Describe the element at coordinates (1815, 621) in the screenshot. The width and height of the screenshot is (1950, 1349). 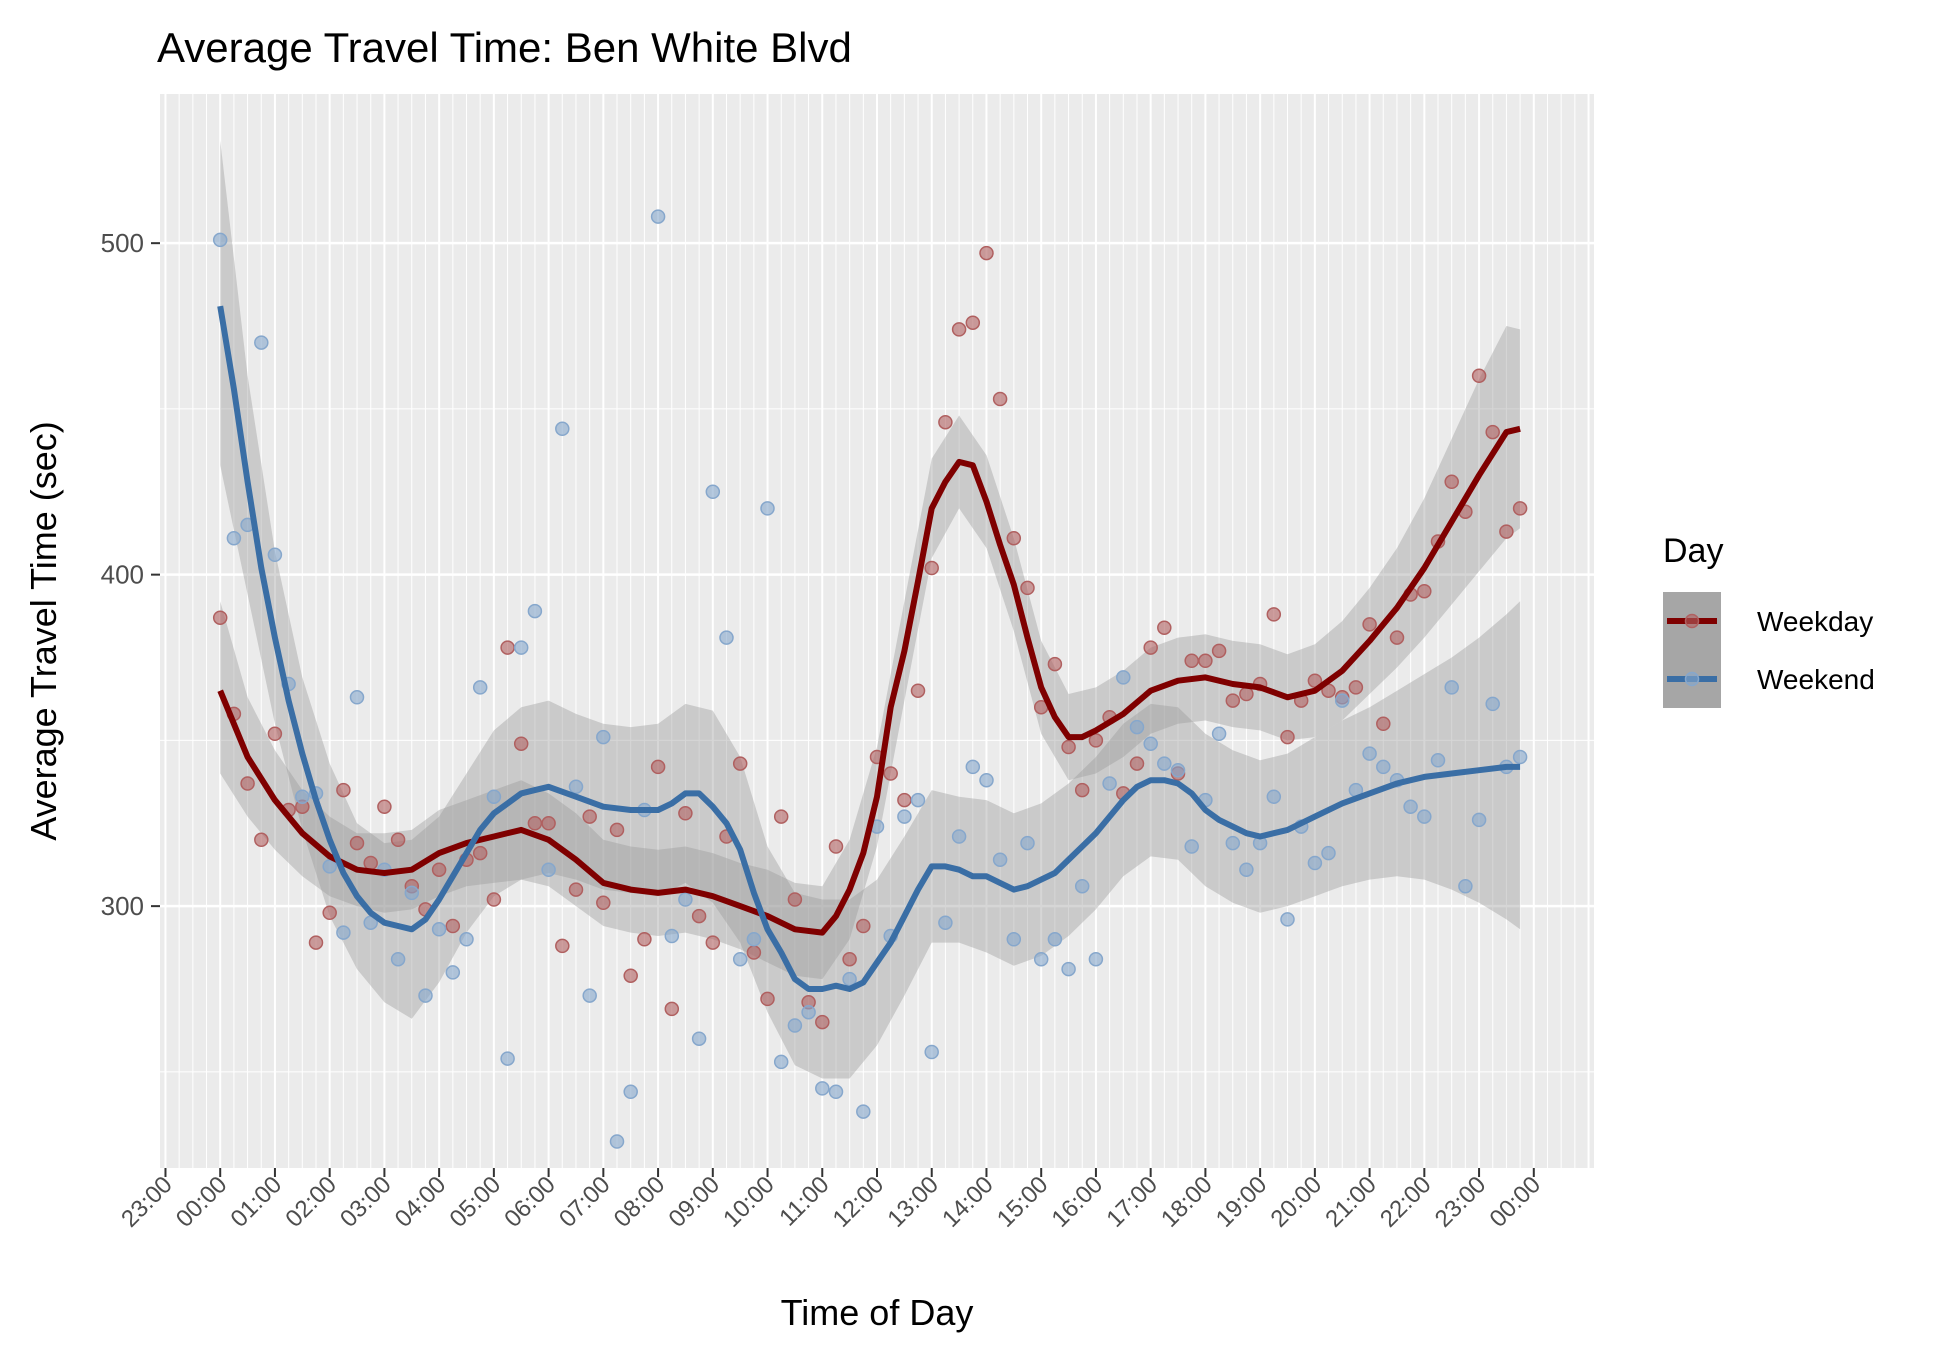
I see `legend-label-weekday: Weekday` at that location.